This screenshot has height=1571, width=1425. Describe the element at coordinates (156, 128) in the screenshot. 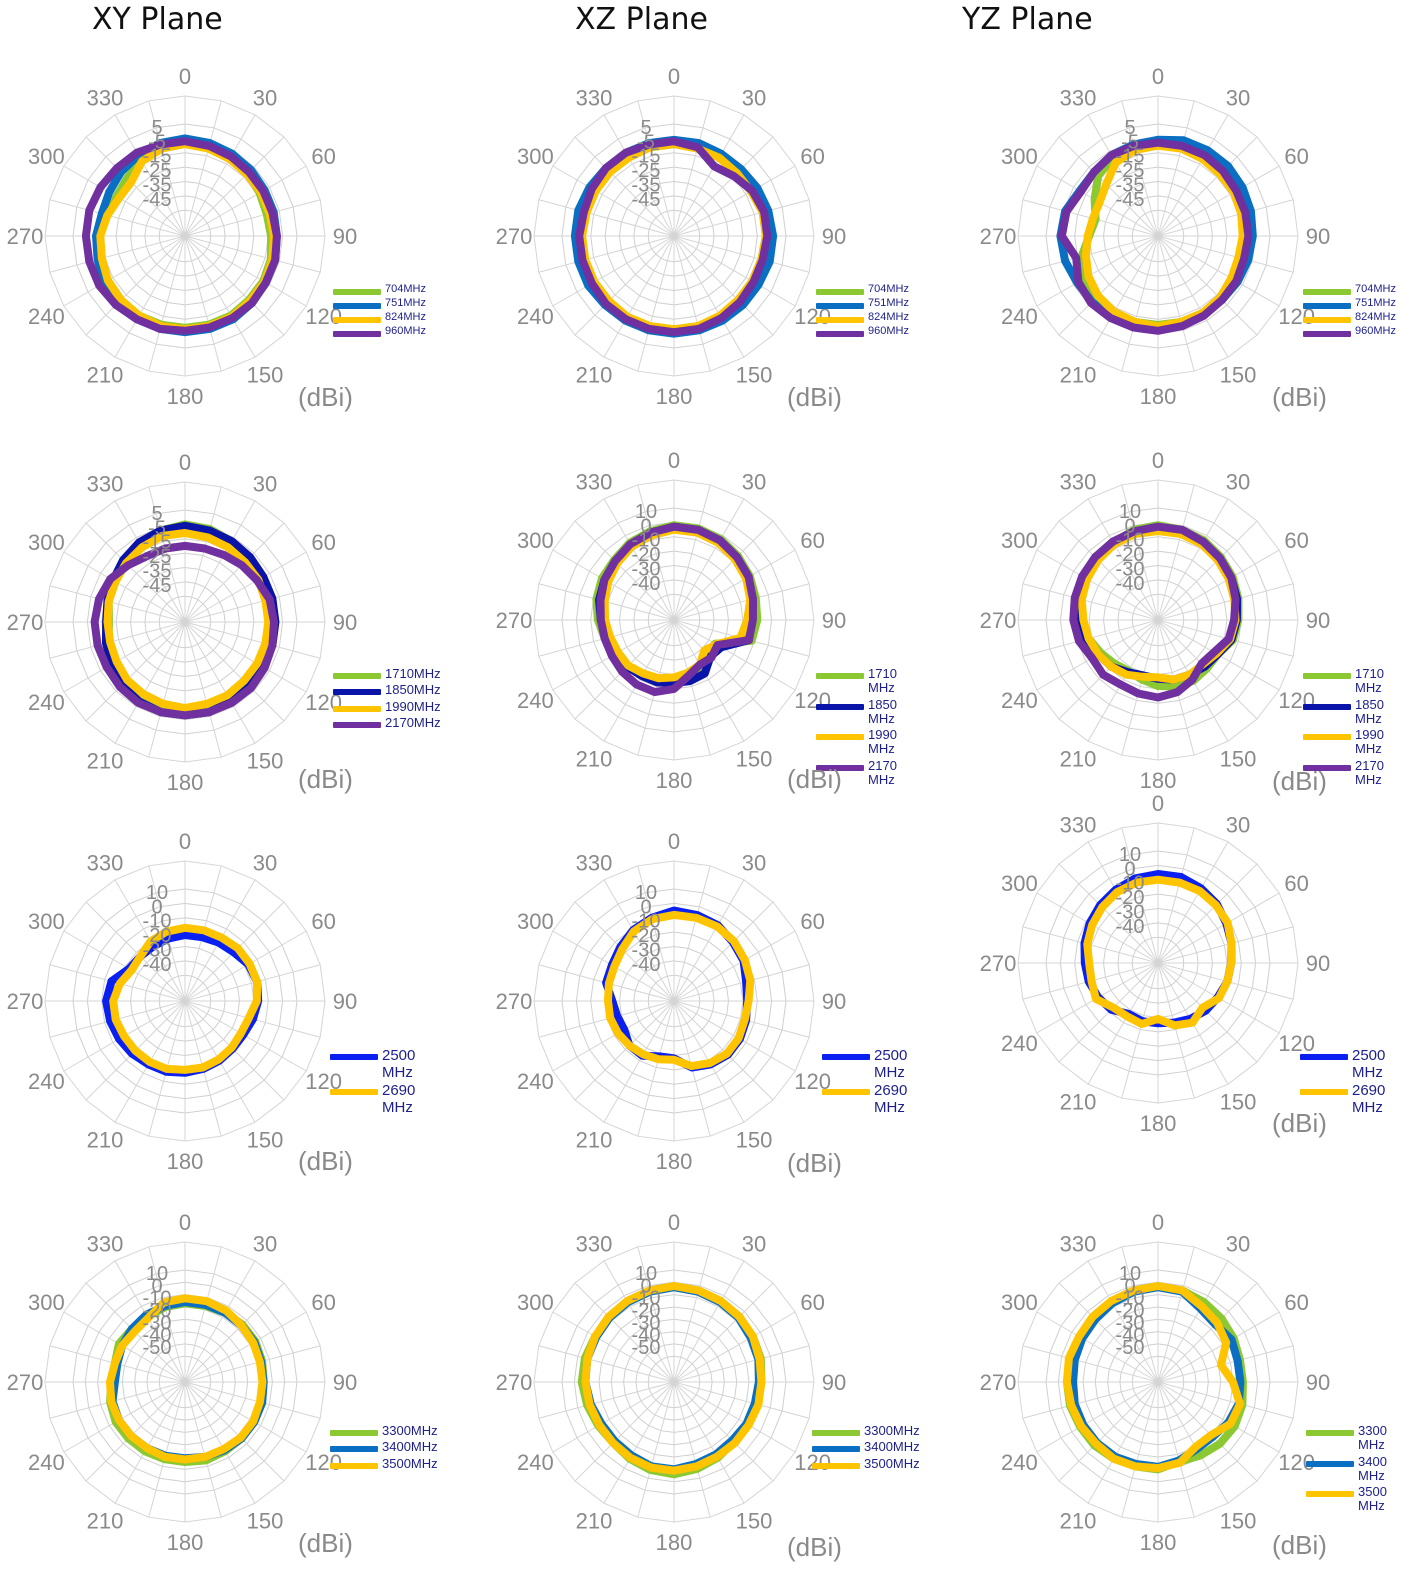

I see `radial-tick-label: 5` at that location.